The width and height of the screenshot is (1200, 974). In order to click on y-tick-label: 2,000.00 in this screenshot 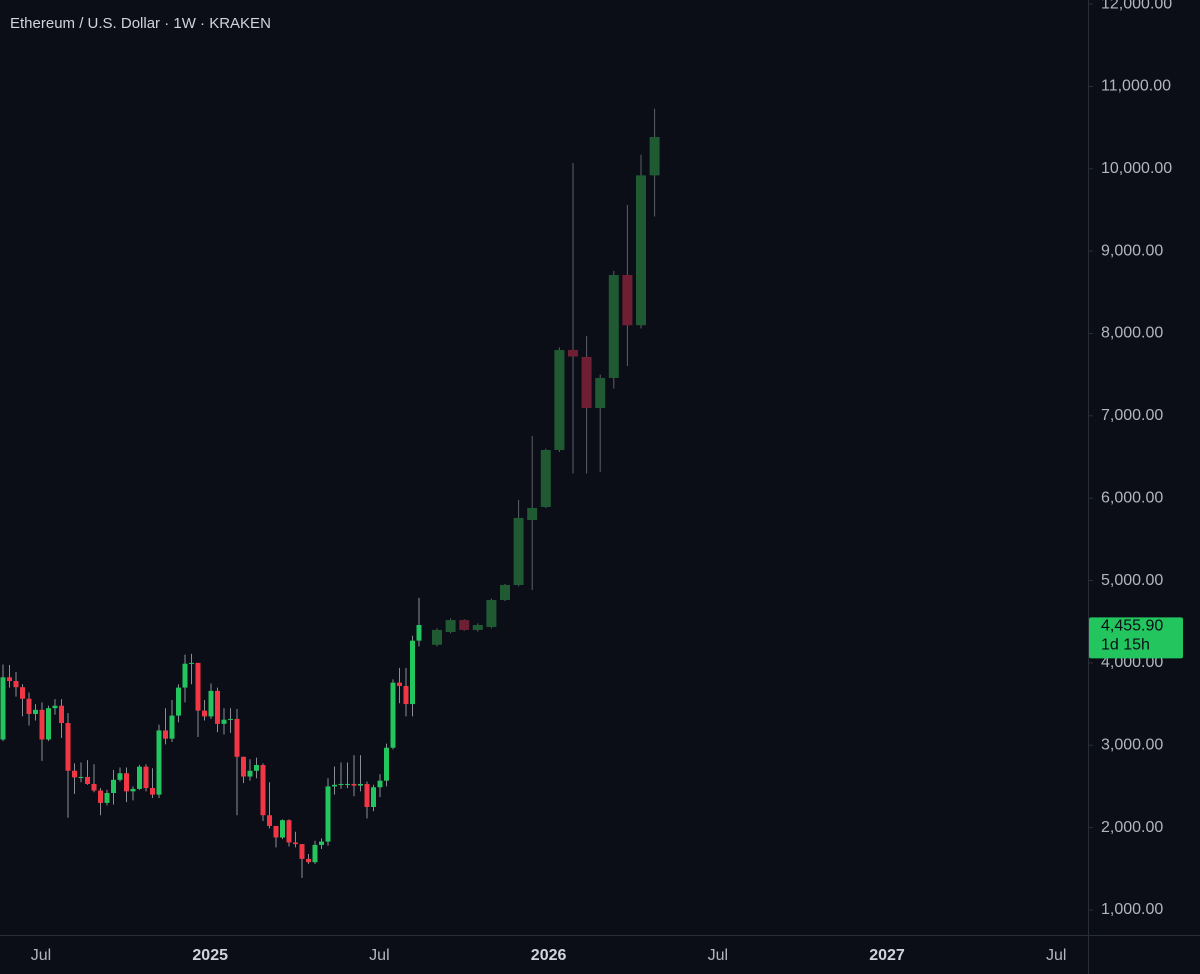, I will do `click(1132, 827)`.